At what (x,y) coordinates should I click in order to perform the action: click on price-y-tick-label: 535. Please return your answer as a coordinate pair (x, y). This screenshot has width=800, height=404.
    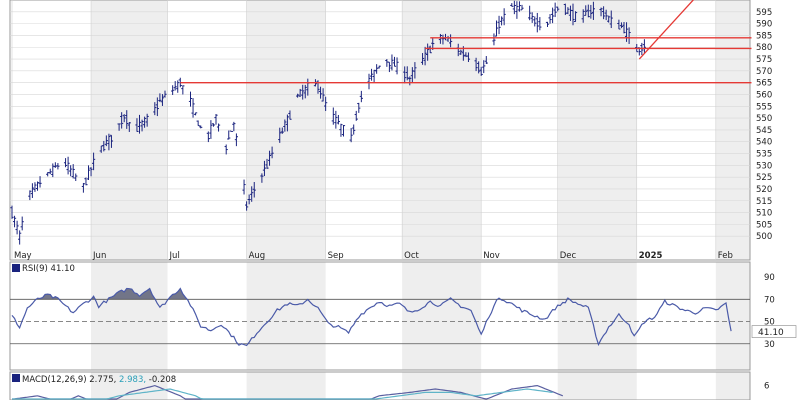
    Looking at the image, I should click on (764, 155).